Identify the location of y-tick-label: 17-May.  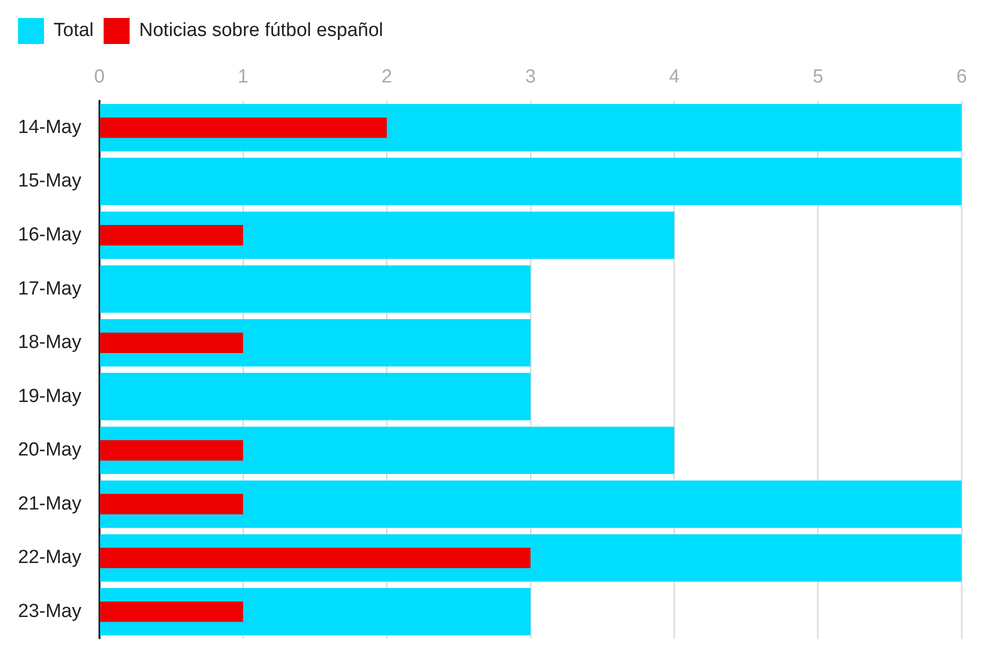
(50, 289).